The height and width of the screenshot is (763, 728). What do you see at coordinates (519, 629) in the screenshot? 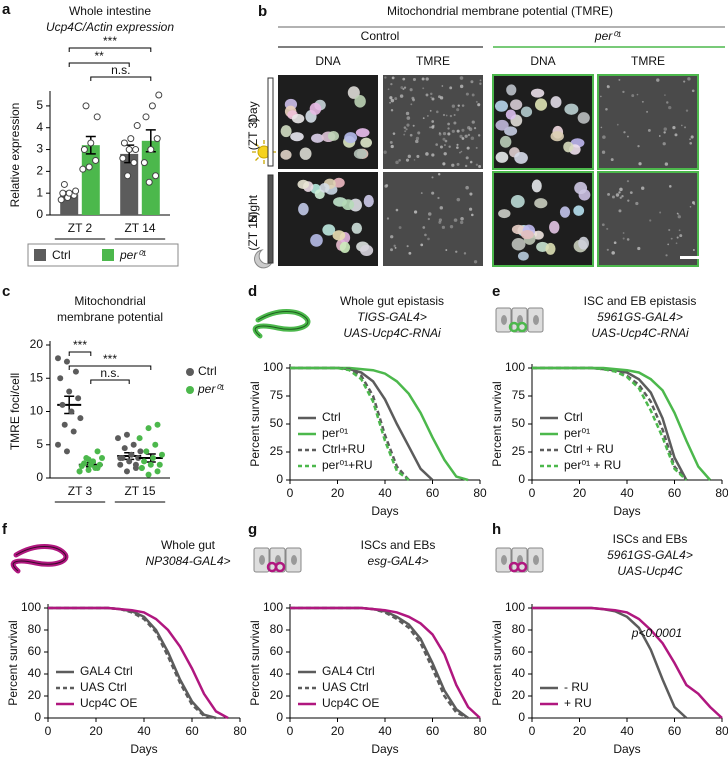
I see `y-tick-label: 80` at bounding box center [519, 629].